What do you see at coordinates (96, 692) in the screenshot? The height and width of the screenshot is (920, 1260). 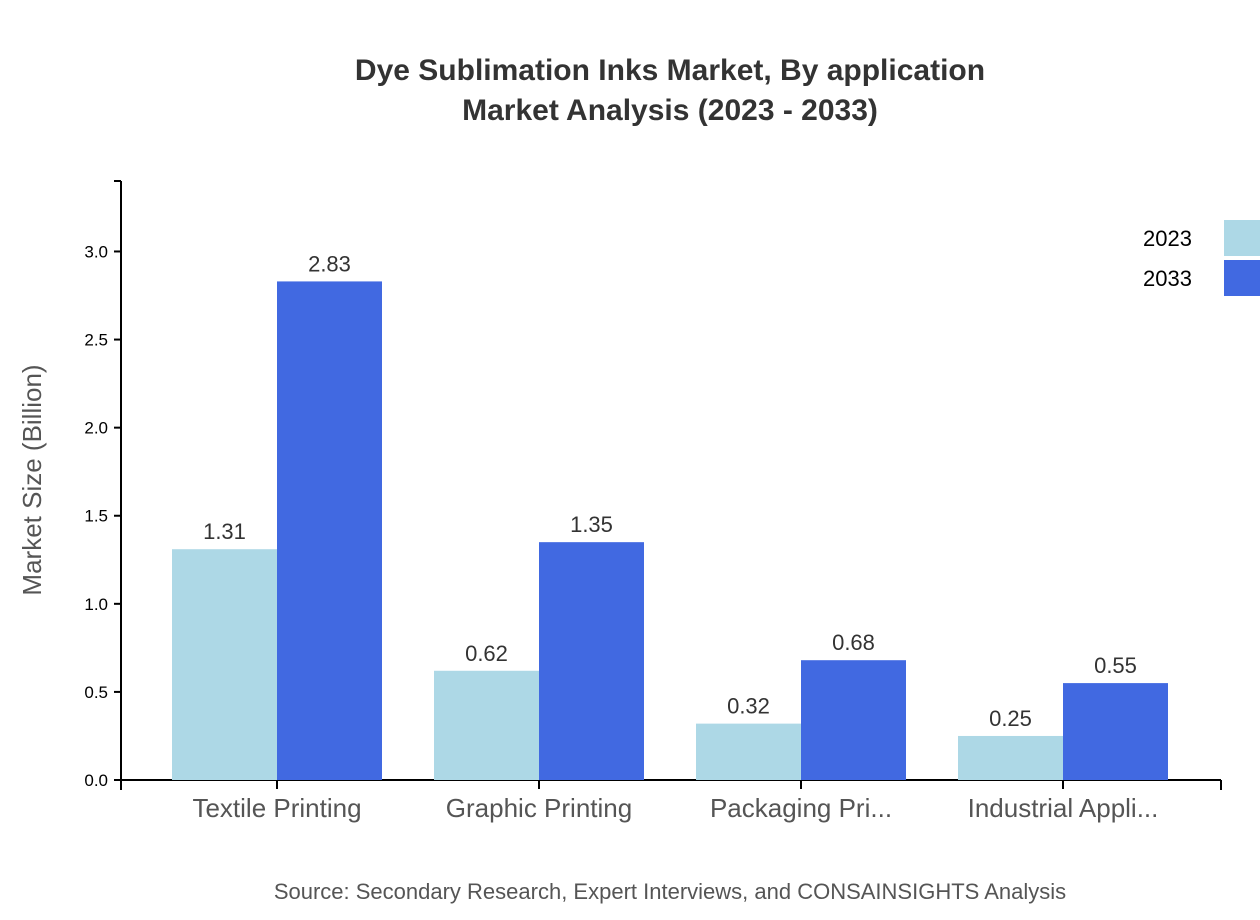 I see `y-tick-label: 0.5` at bounding box center [96, 692].